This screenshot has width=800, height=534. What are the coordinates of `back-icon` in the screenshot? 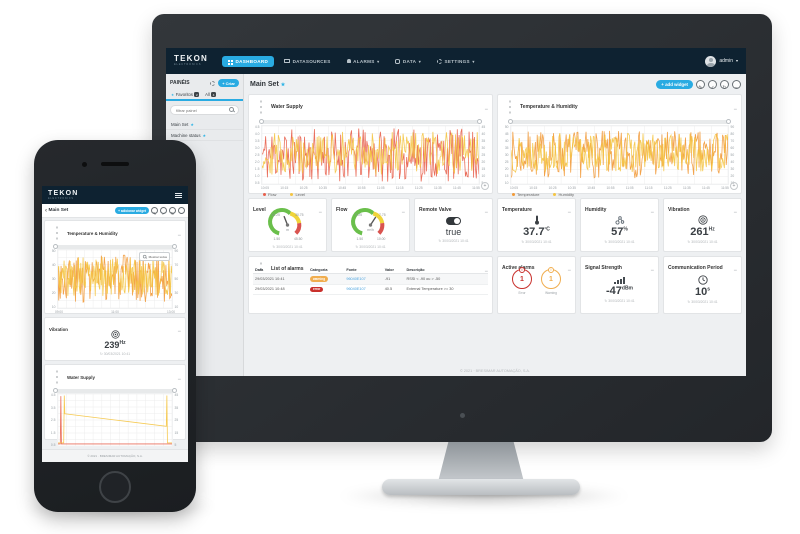 It's located at (46, 211).